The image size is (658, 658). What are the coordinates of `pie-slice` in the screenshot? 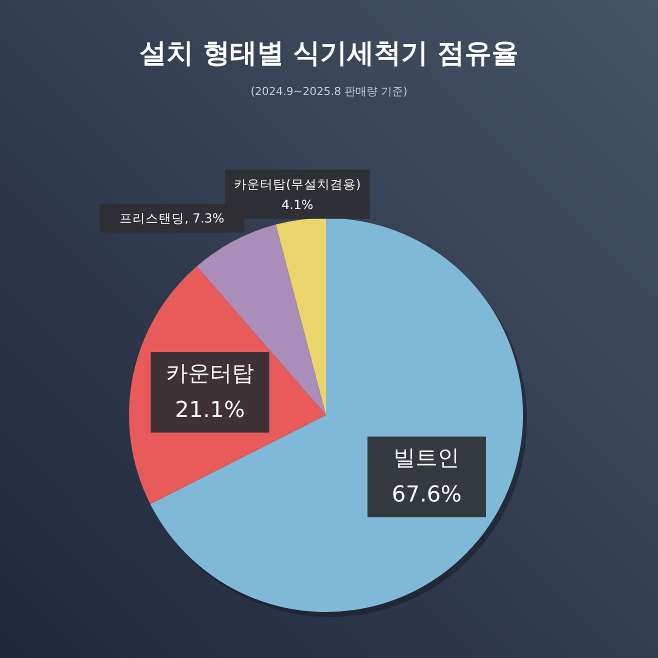 It's located at (301, 316).